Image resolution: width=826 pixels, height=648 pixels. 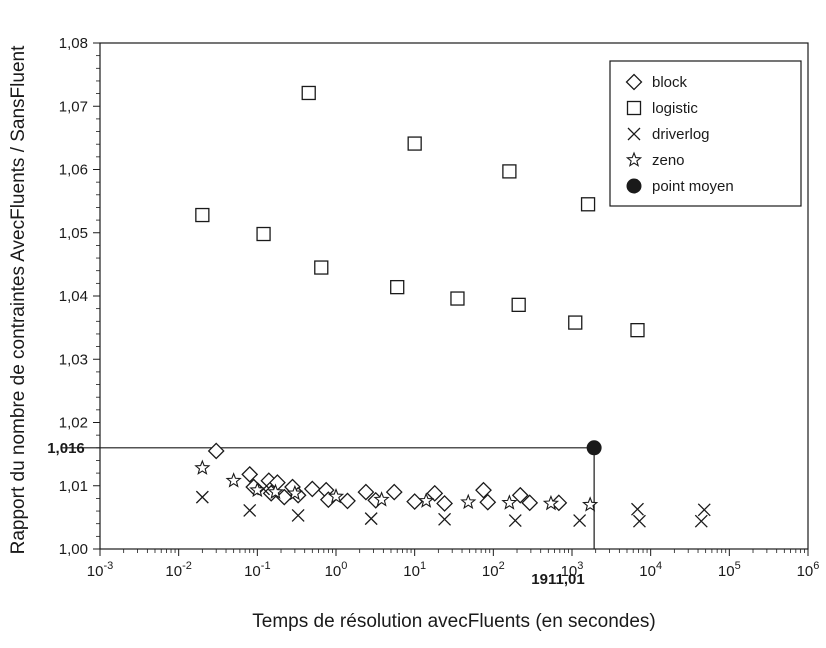 What do you see at coordinates (73, 486) in the screenshot?
I see `y-tick-label: 1,01` at bounding box center [73, 486].